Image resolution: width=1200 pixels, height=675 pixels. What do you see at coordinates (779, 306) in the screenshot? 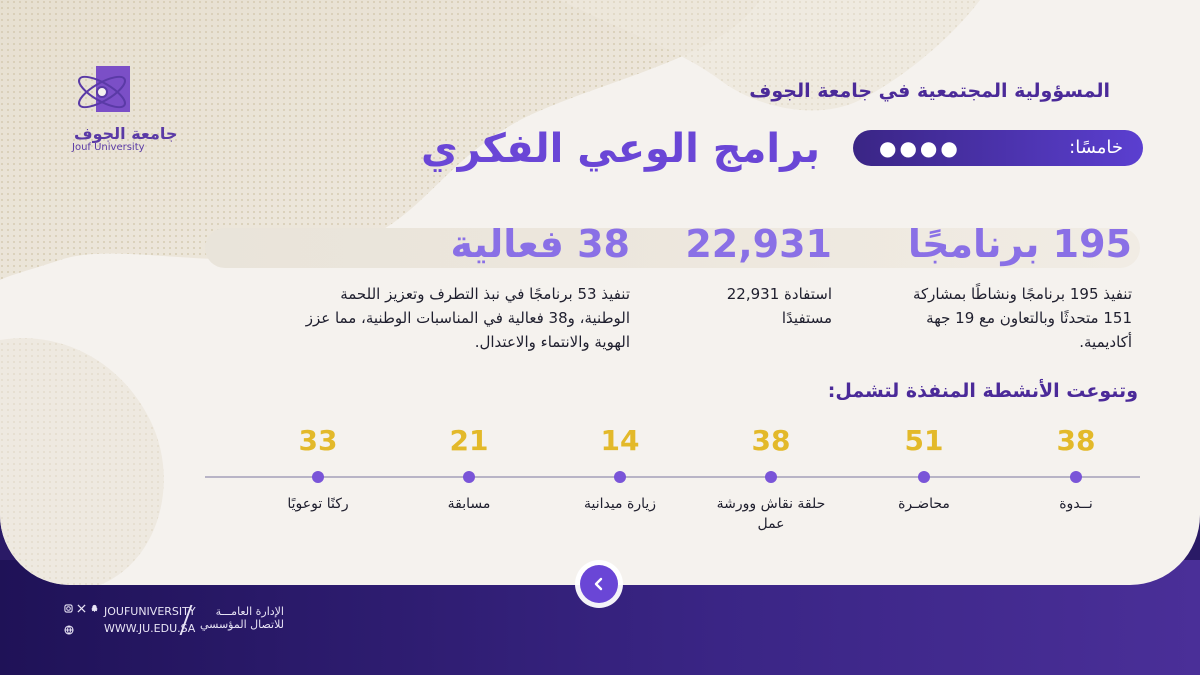
I see `stat-beneficiaries-desc: استفادة 22,931 مستفيدًا` at bounding box center [779, 306].